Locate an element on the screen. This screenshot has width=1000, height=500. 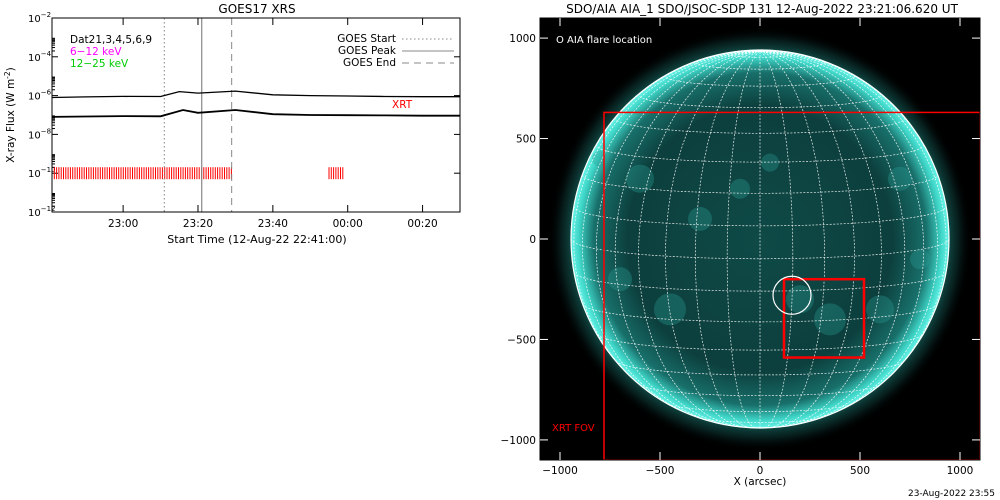
goes-y-axis-label: X-ray Flux (W m-2) is located at coordinates (10, 115).